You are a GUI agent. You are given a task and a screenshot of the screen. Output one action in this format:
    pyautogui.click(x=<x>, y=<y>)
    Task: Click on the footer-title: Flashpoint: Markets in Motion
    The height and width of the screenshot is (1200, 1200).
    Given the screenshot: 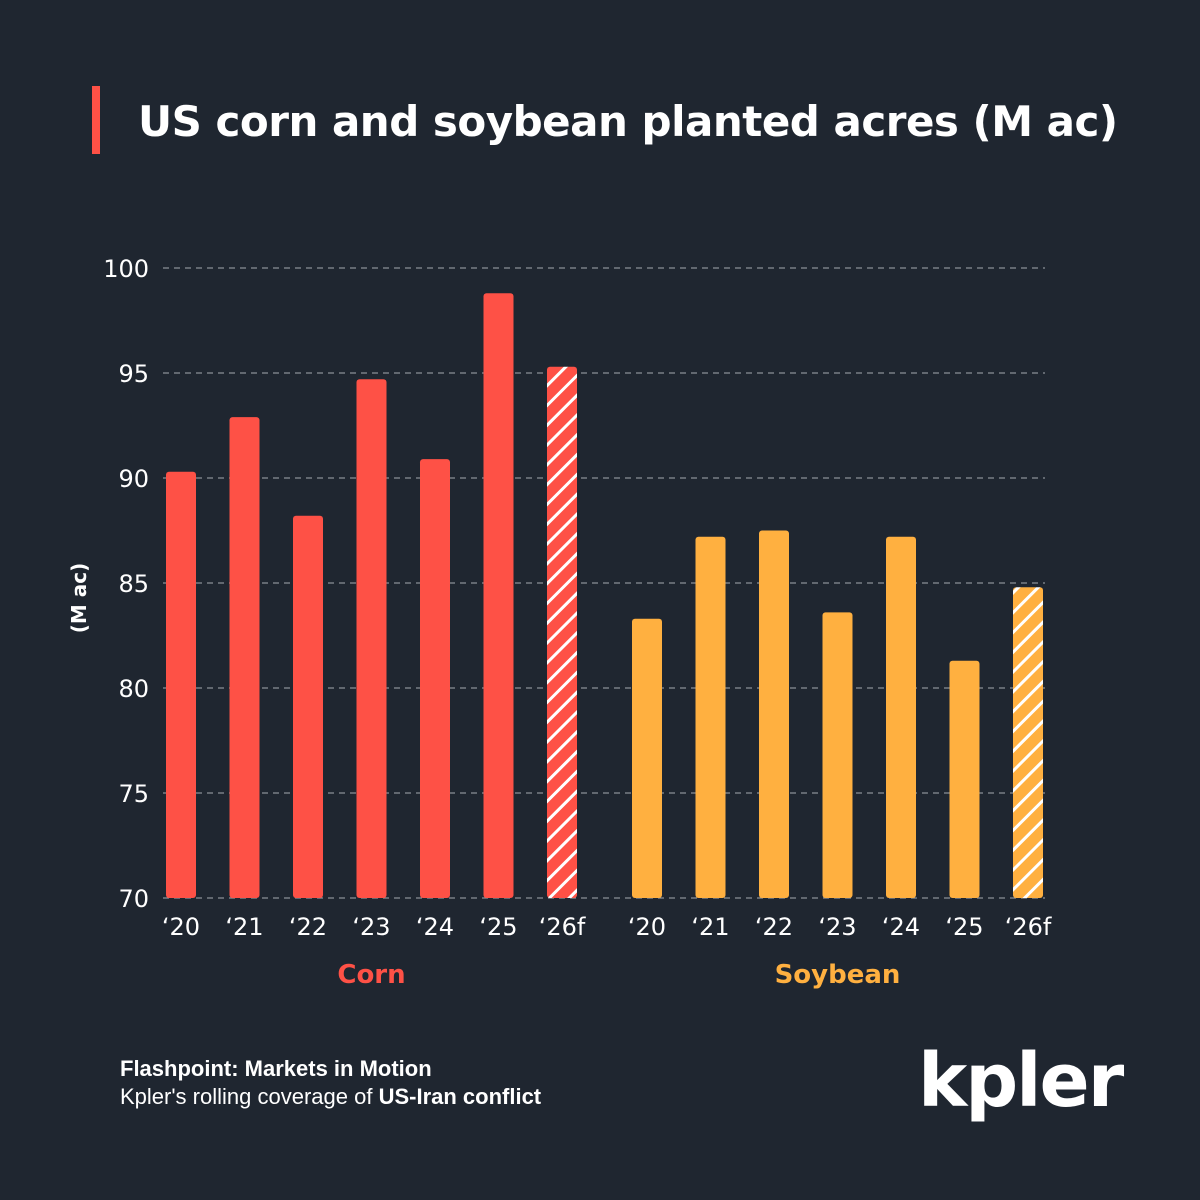 What is the action you would take?
    pyautogui.click(x=276, y=1068)
    